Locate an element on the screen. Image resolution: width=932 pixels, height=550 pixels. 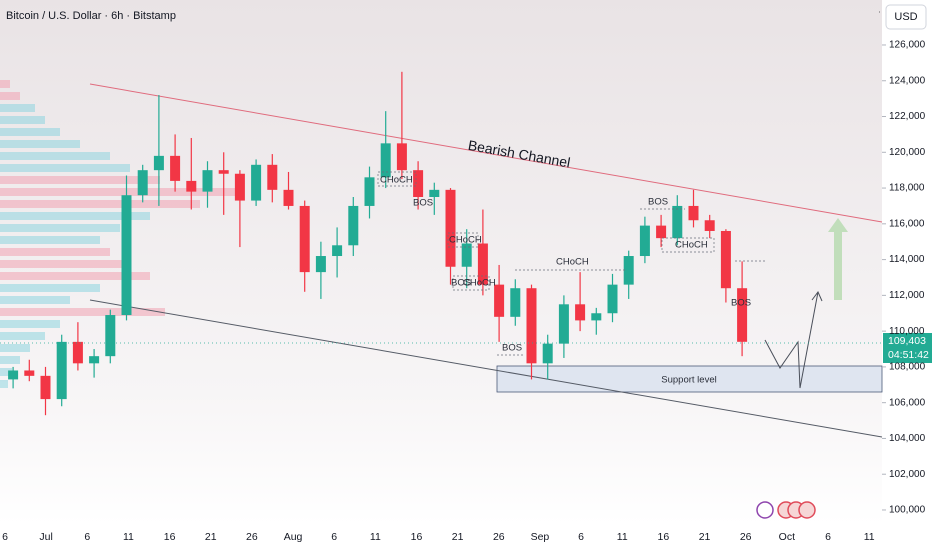
support-label: Support level is located at coordinates (688, 380).